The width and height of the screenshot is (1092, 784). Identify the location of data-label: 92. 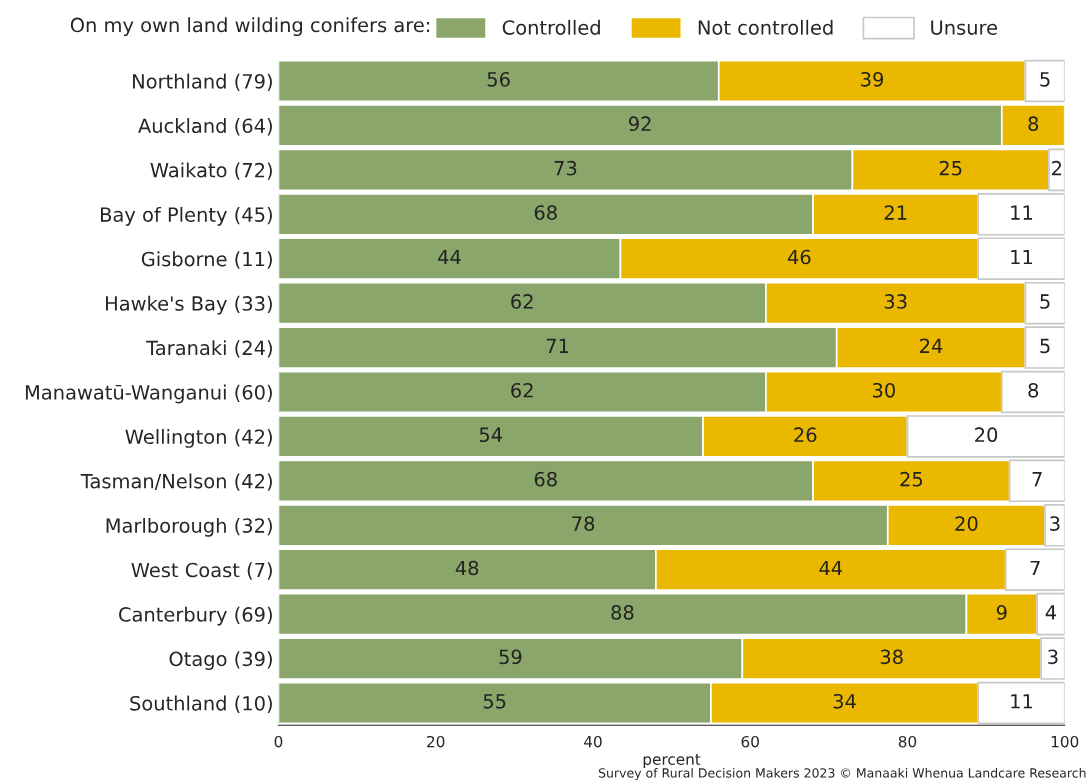
(639, 124).